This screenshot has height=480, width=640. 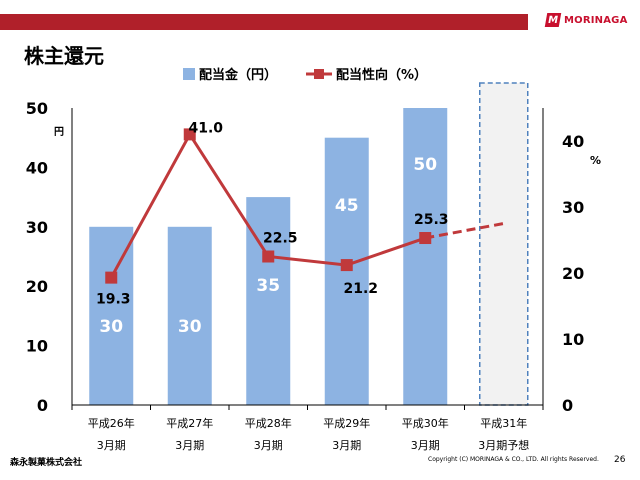 What do you see at coordinates (46, 463) in the screenshot?
I see `footer-company-name: 森永製菓株式会社` at bounding box center [46, 463].